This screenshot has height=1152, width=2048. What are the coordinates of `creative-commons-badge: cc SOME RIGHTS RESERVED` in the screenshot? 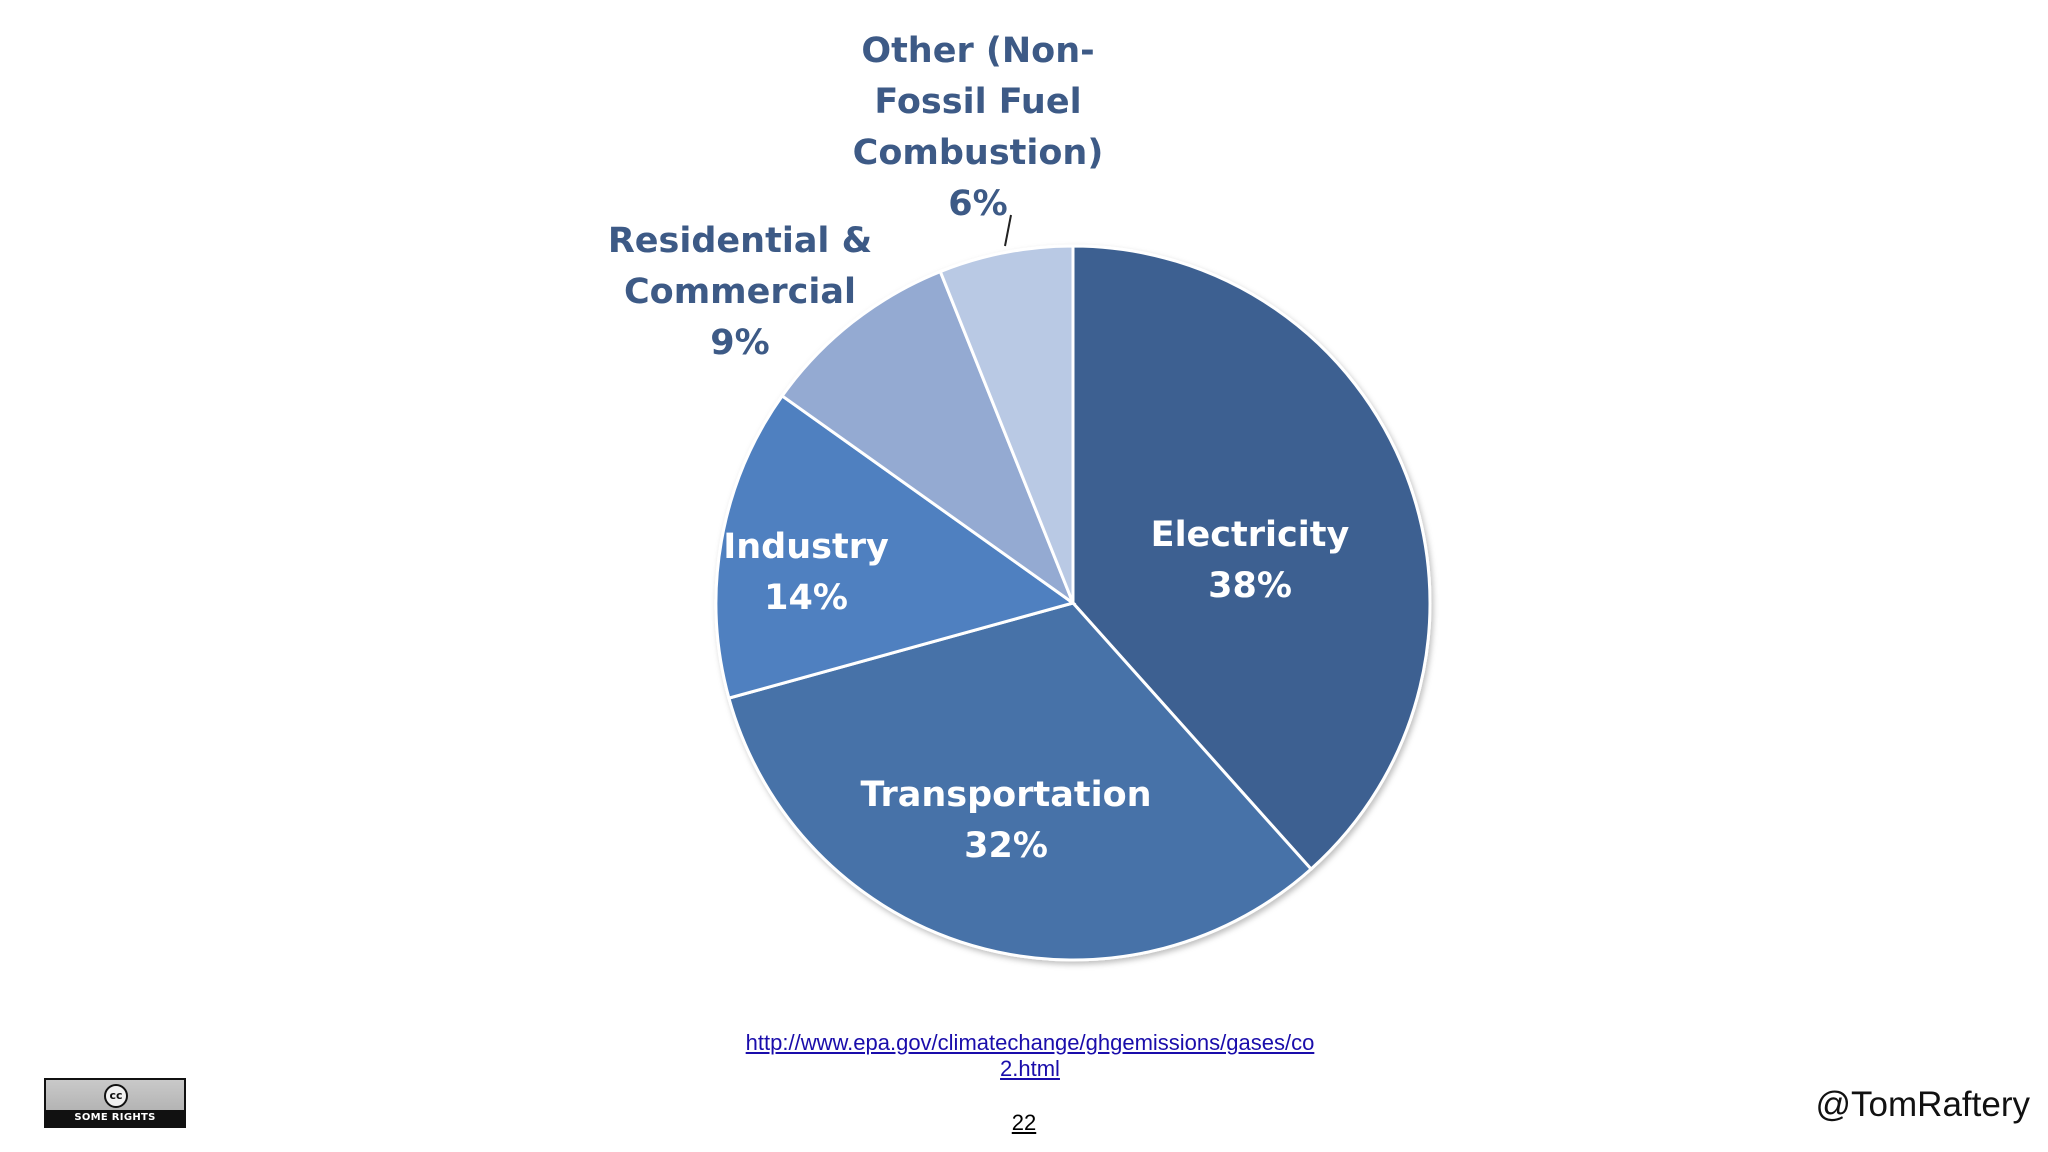 It's located at (115, 1108).